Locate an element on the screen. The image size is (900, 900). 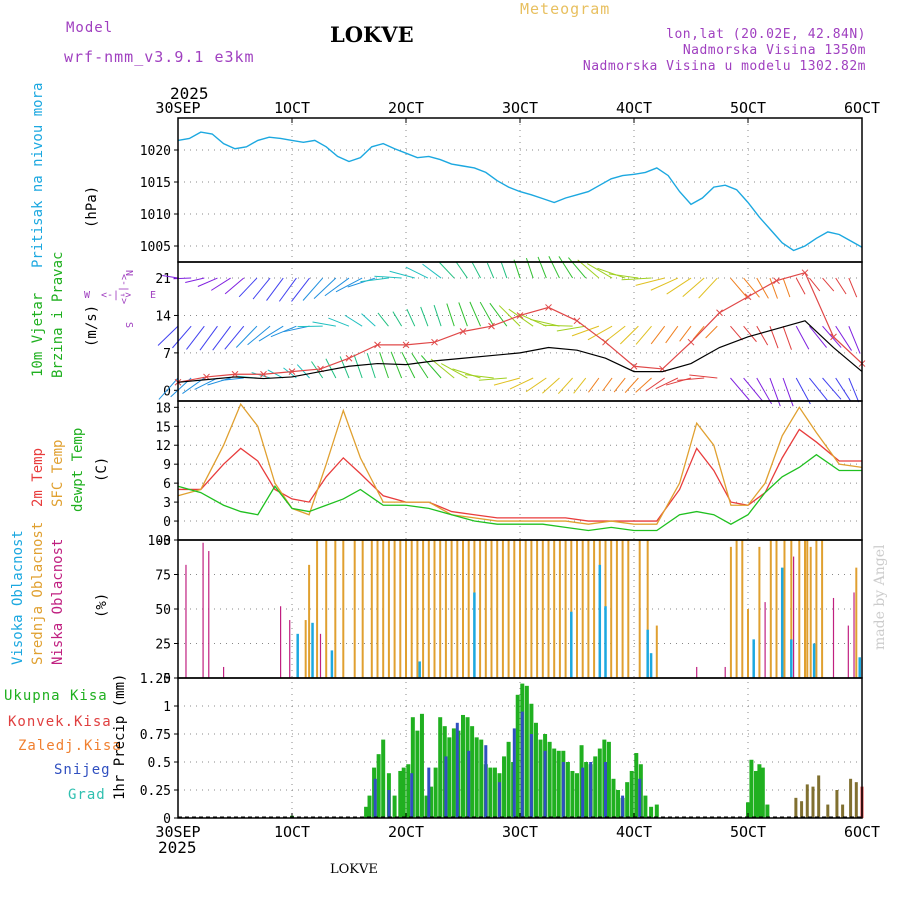
x-bottom-label-3: 3OCT is located at coordinates (520, 832).